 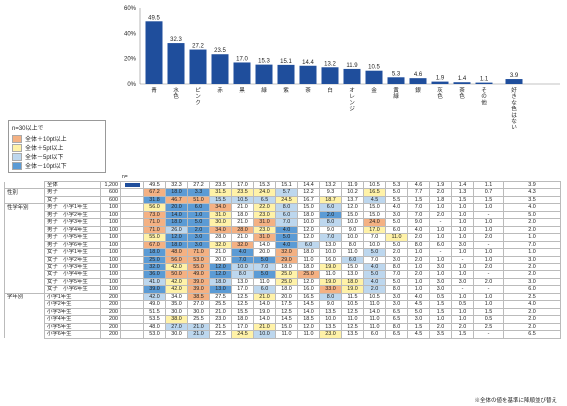 What do you see at coordinates (154, 18) in the screenshot?
I see `bar-value-label: 49.5` at bounding box center [154, 18].